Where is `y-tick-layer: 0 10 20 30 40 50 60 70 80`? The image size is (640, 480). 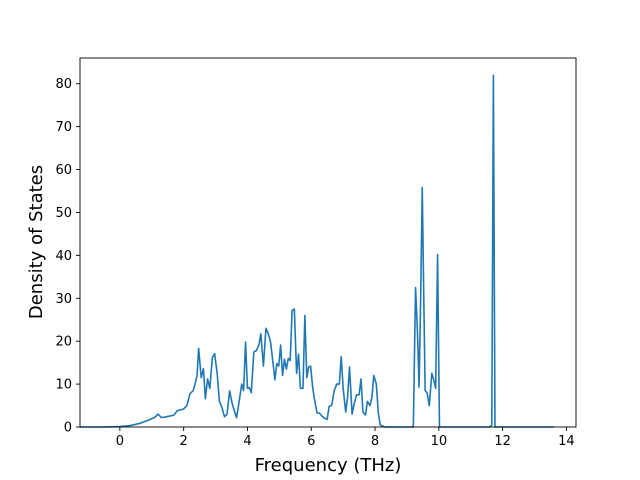
y-tick-layer: 0 10 20 30 40 50 60 70 80 is located at coordinates (67, 256).